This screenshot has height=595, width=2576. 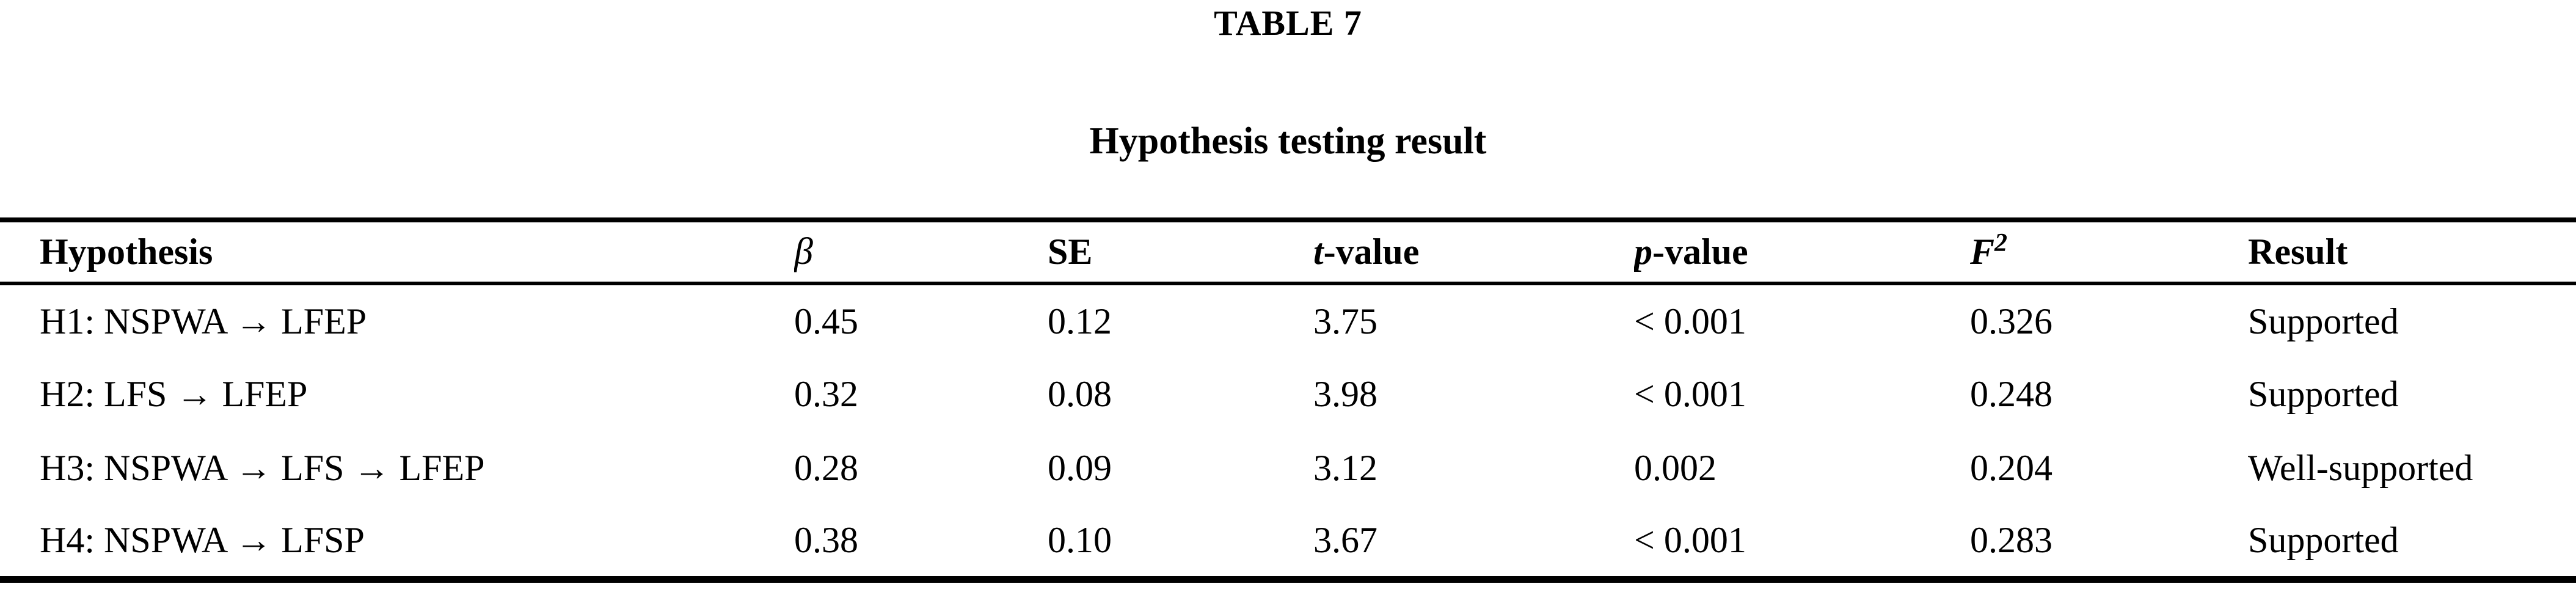 What do you see at coordinates (1288, 141) in the screenshot?
I see `table-caption: Hypothesis testing result` at bounding box center [1288, 141].